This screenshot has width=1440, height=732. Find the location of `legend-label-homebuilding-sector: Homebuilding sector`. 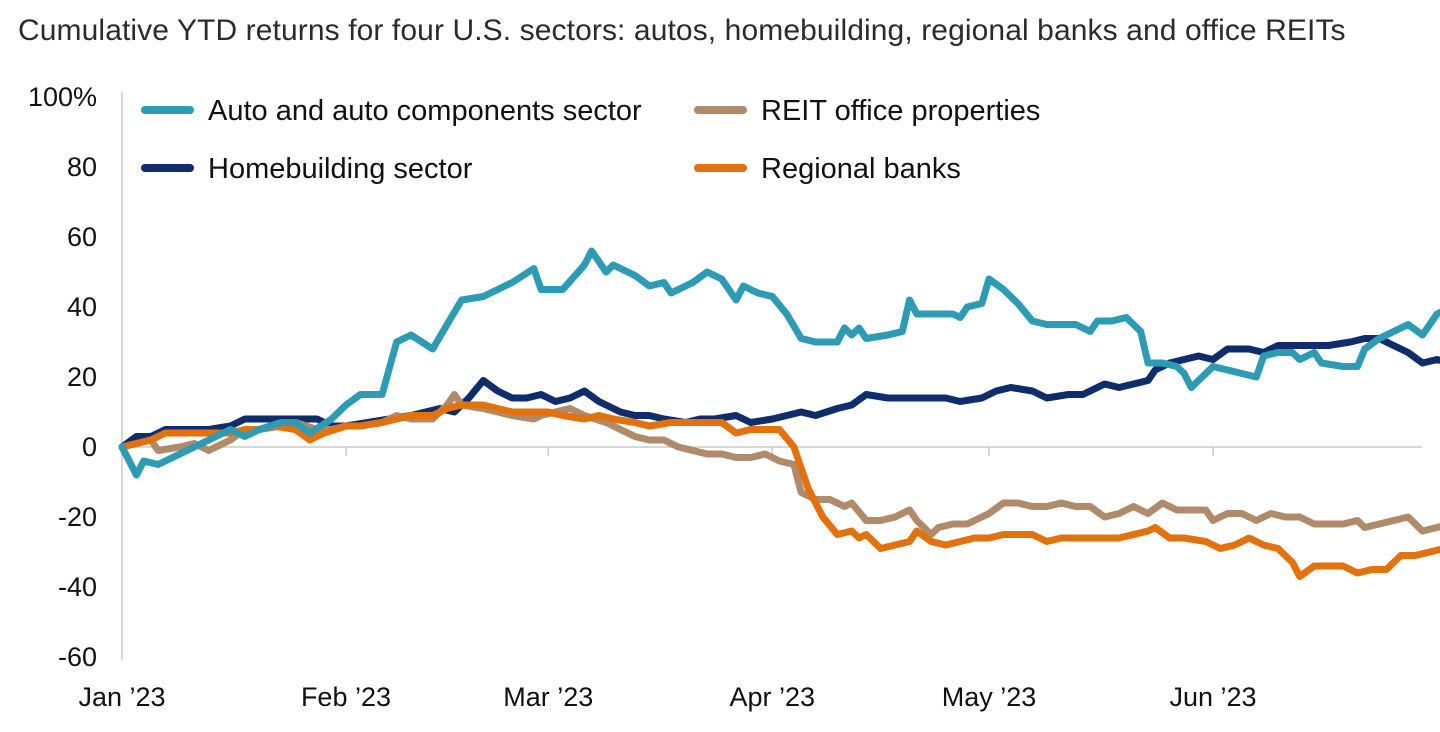

legend-label-homebuilding-sector: Homebuilding sector is located at coordinates (340, 169).